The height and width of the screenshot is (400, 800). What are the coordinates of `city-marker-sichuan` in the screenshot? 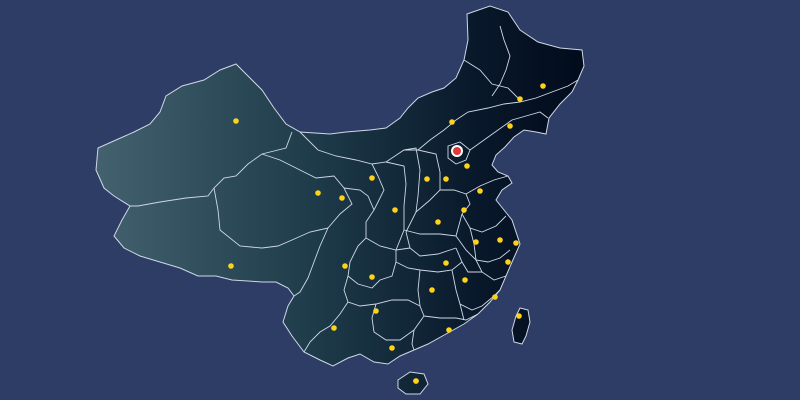 It's located at (345, 266).